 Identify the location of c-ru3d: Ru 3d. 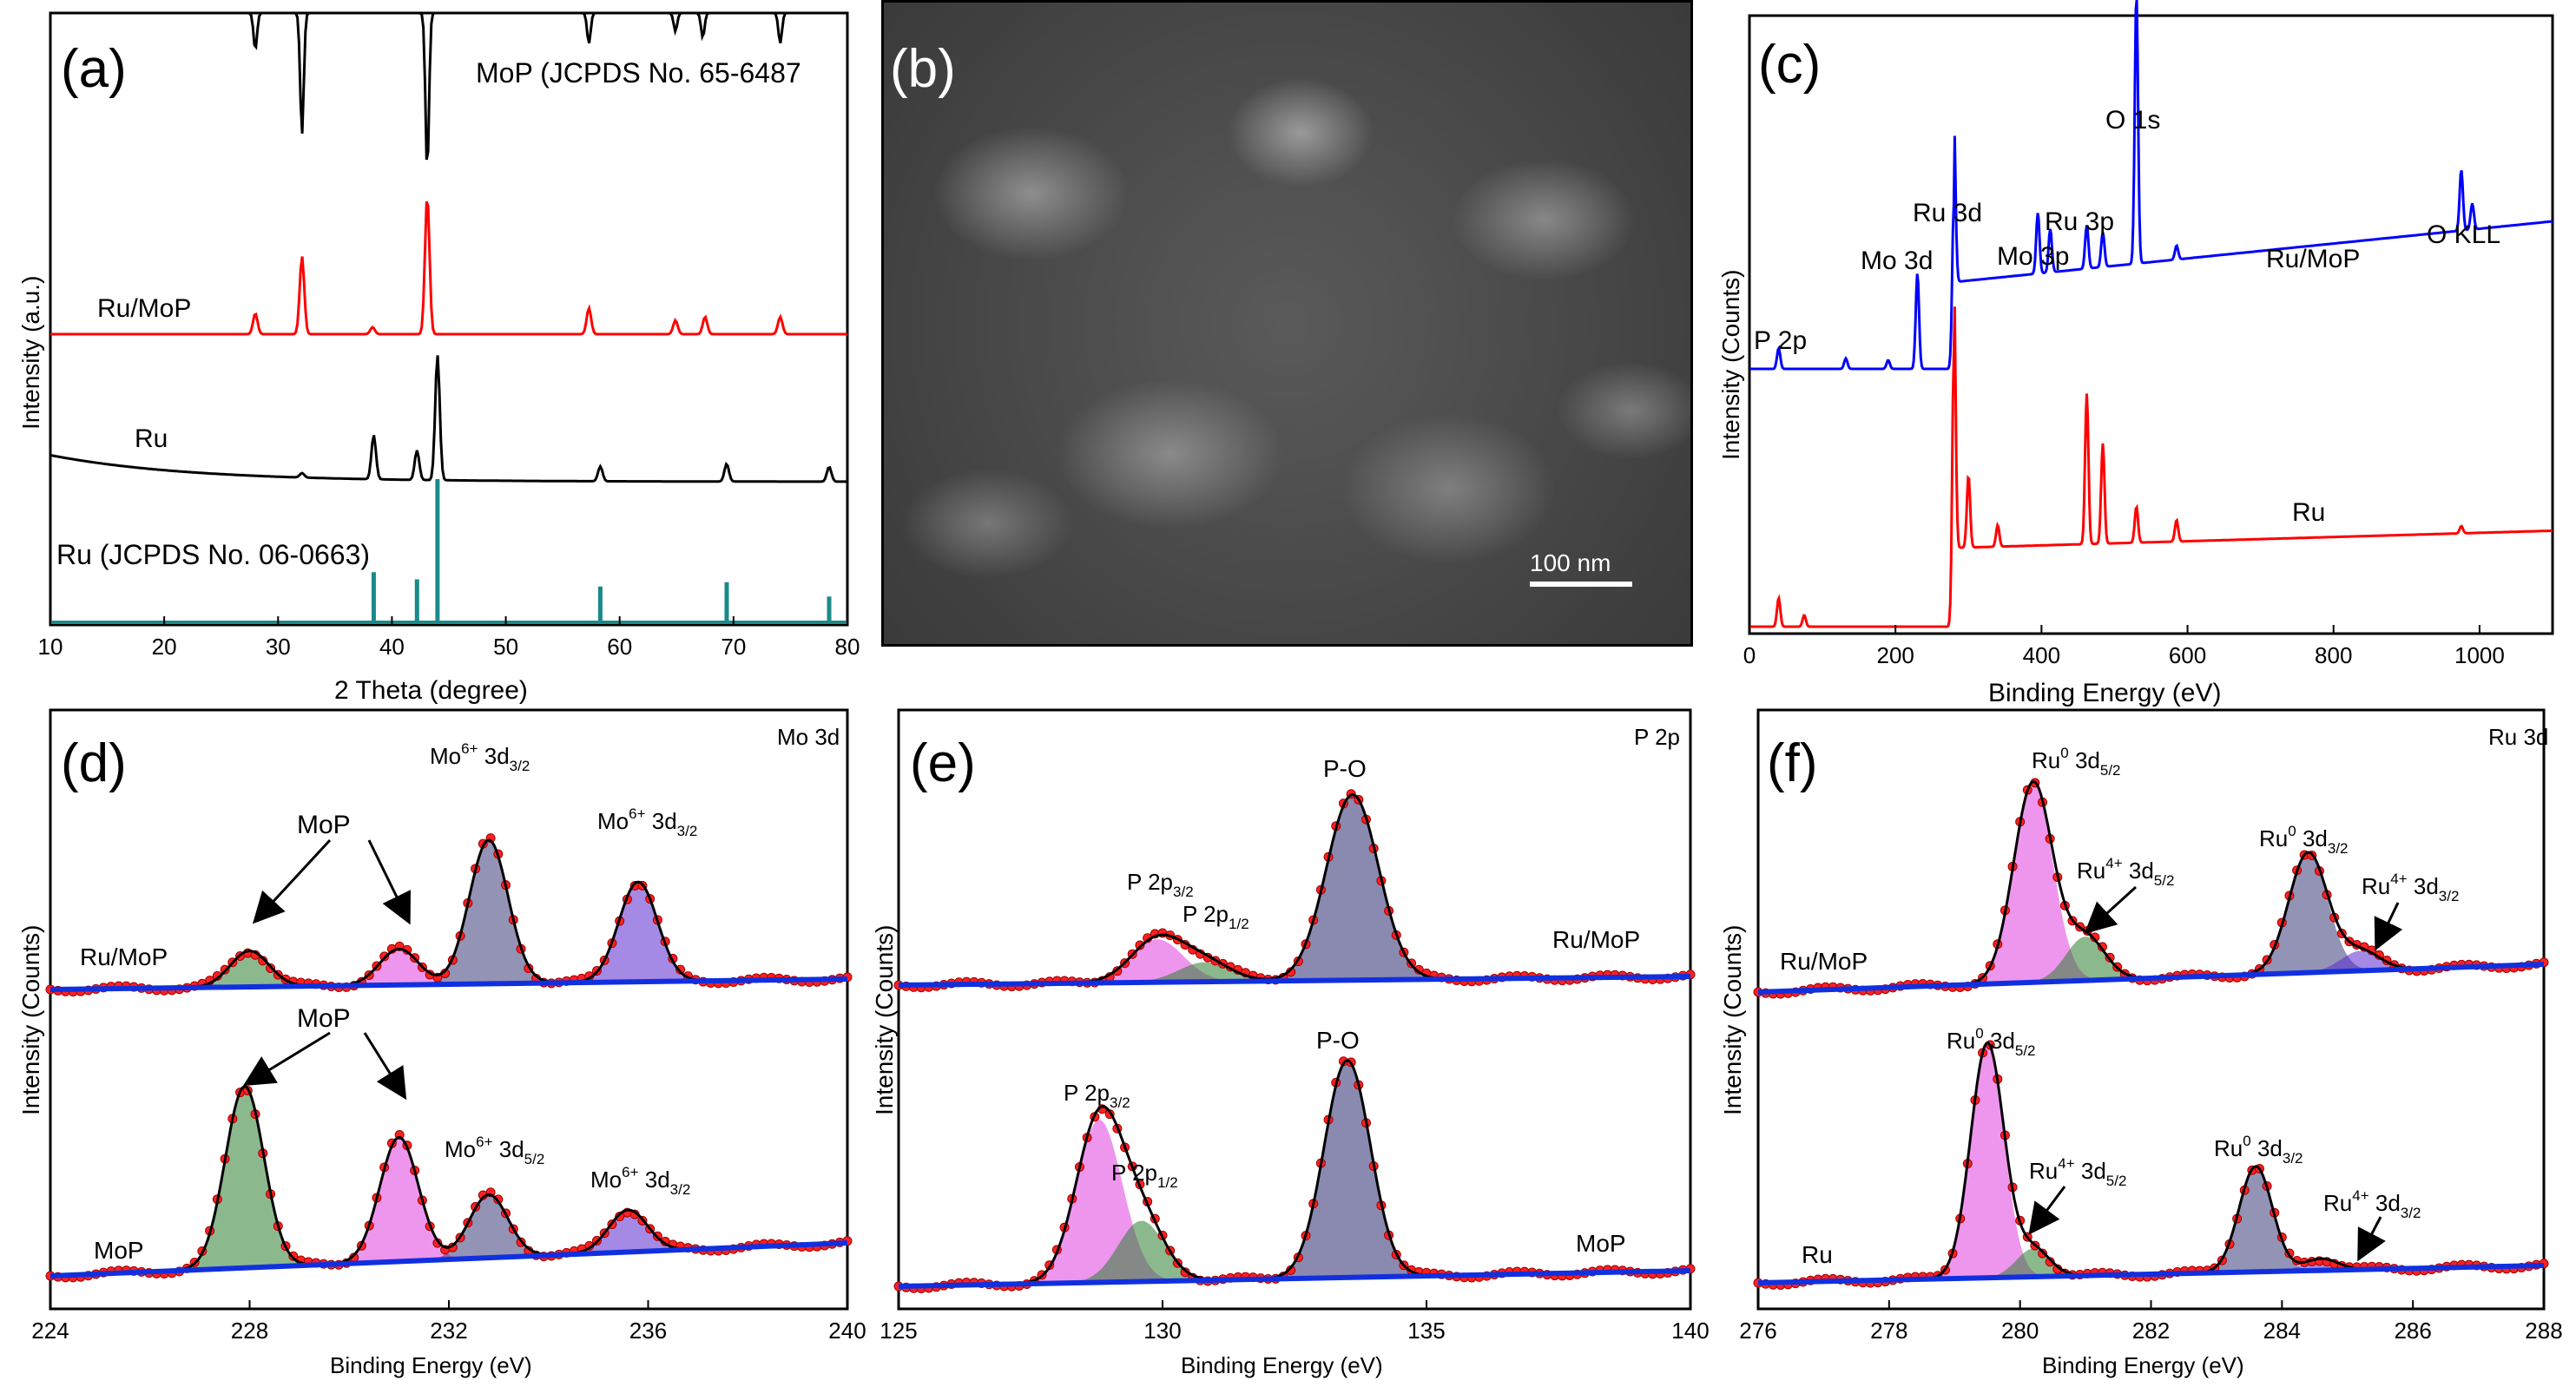
(1947, 213).